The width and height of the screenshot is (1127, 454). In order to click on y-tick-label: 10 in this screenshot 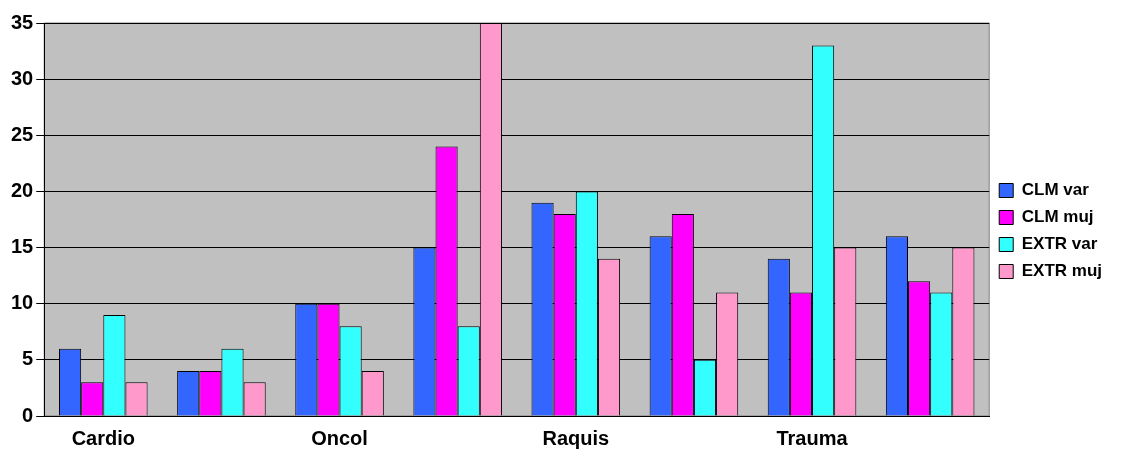, I will do `click(22, 302)`.